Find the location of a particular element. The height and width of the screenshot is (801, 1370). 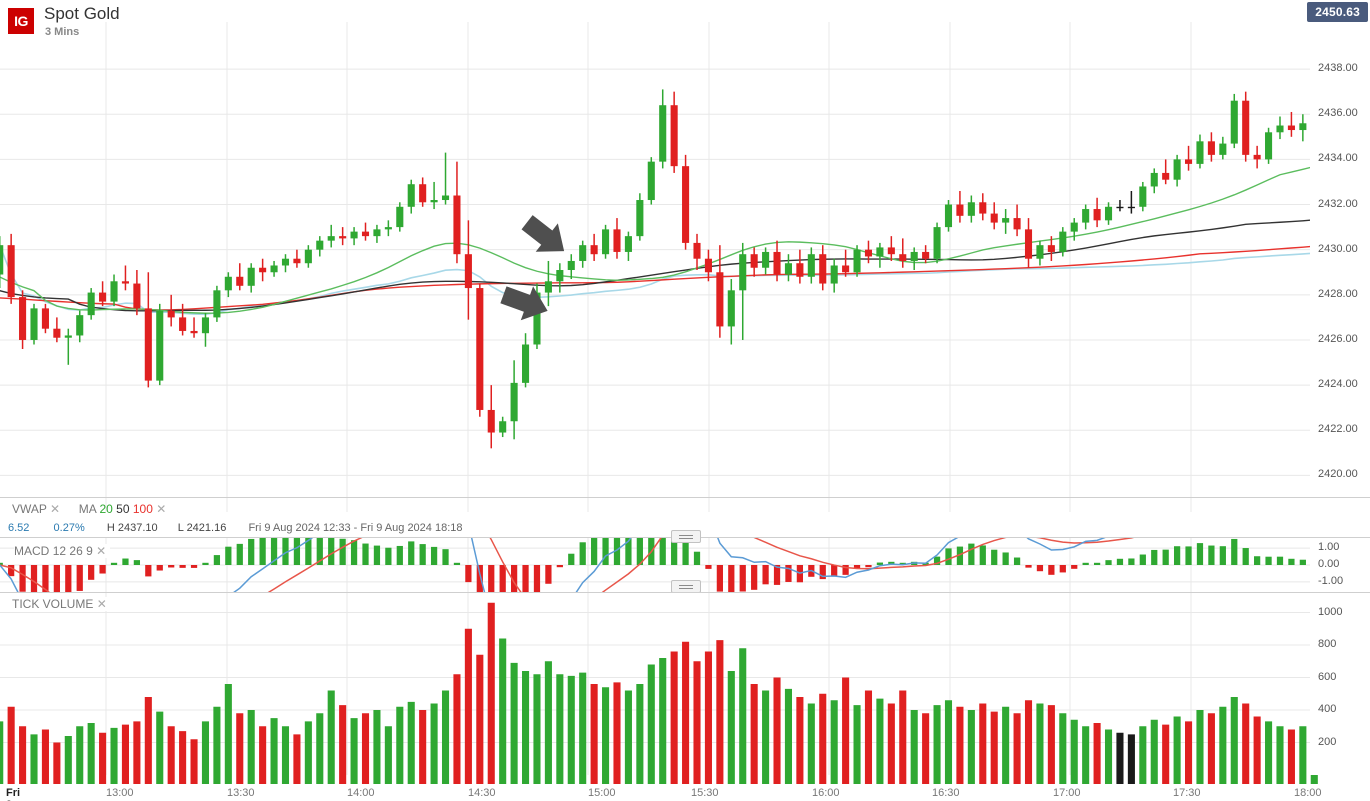

divider-above-legend is located at coordinates (685, 497).